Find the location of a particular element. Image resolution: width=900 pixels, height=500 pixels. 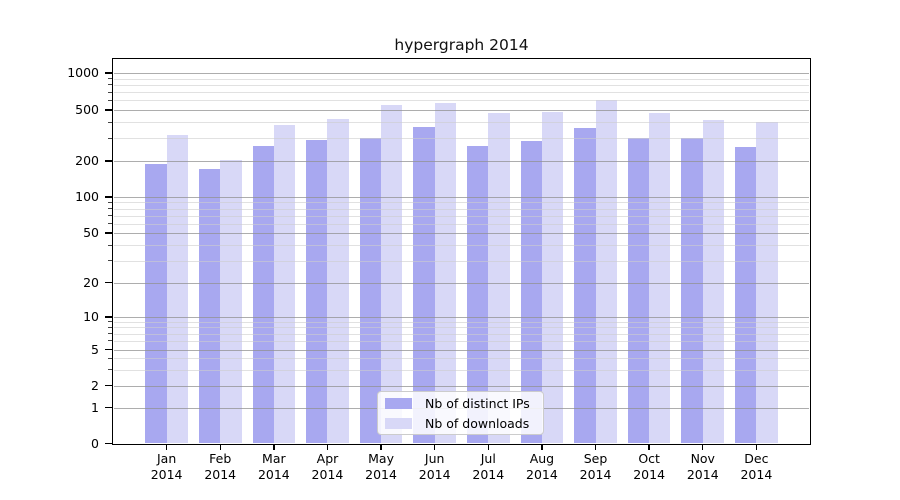

bar-mar-ips is located at coordinates (263, 295).